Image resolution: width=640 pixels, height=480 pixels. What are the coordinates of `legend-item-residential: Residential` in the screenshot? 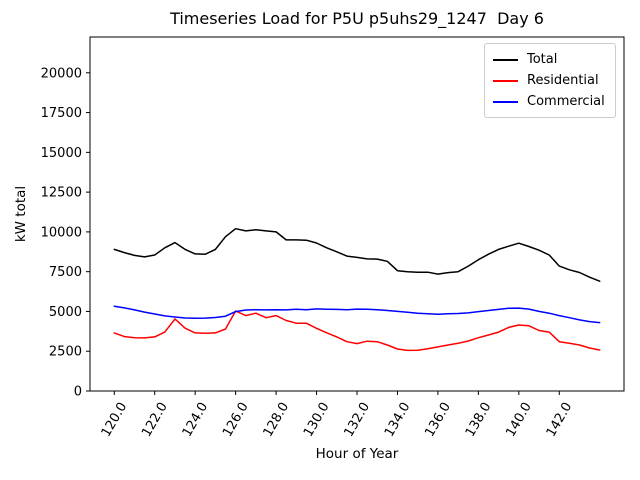 It's located at (550, 80).